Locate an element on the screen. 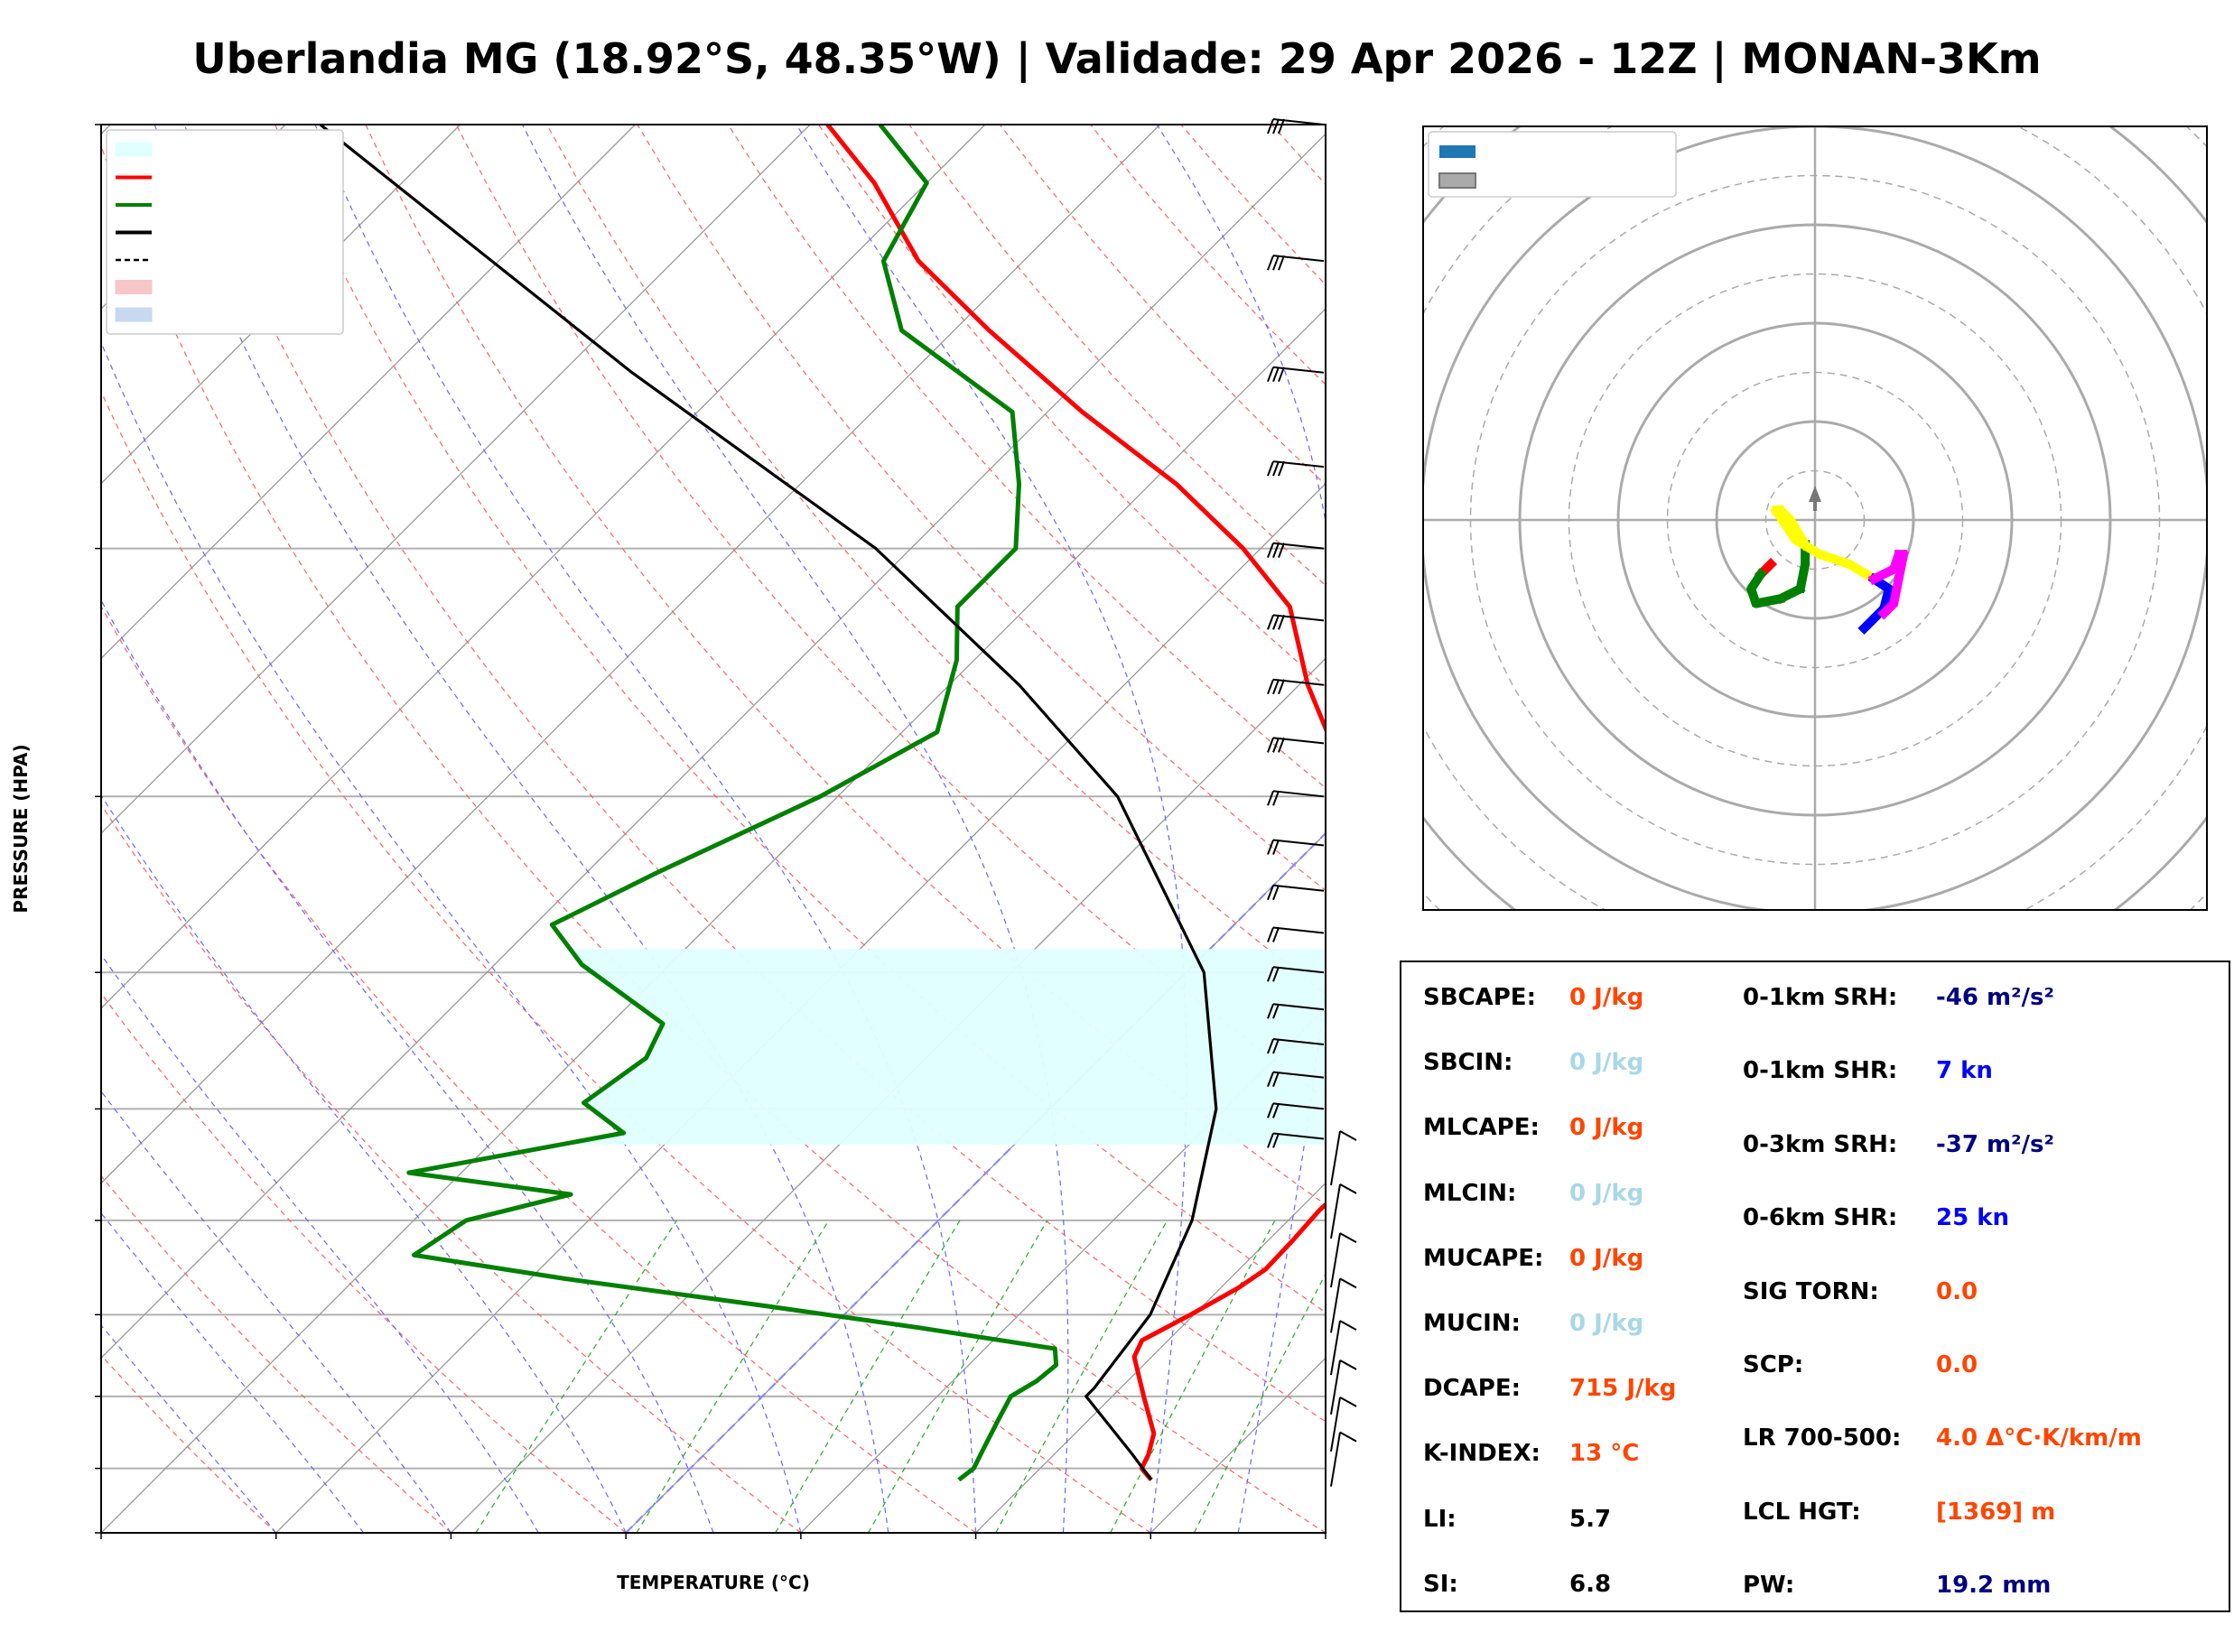  index-label: MLCIN: is located at coordinates (1470, 1193).